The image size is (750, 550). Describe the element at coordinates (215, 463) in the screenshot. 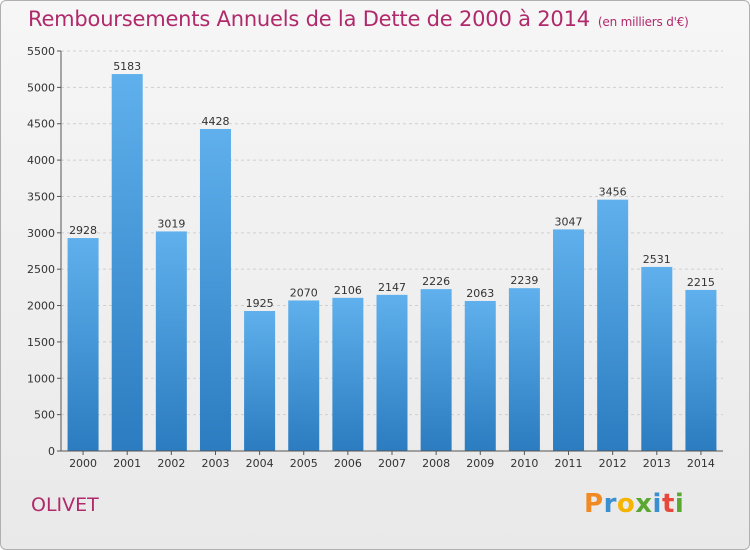

I see `x-tick-label: 2003` at that location.